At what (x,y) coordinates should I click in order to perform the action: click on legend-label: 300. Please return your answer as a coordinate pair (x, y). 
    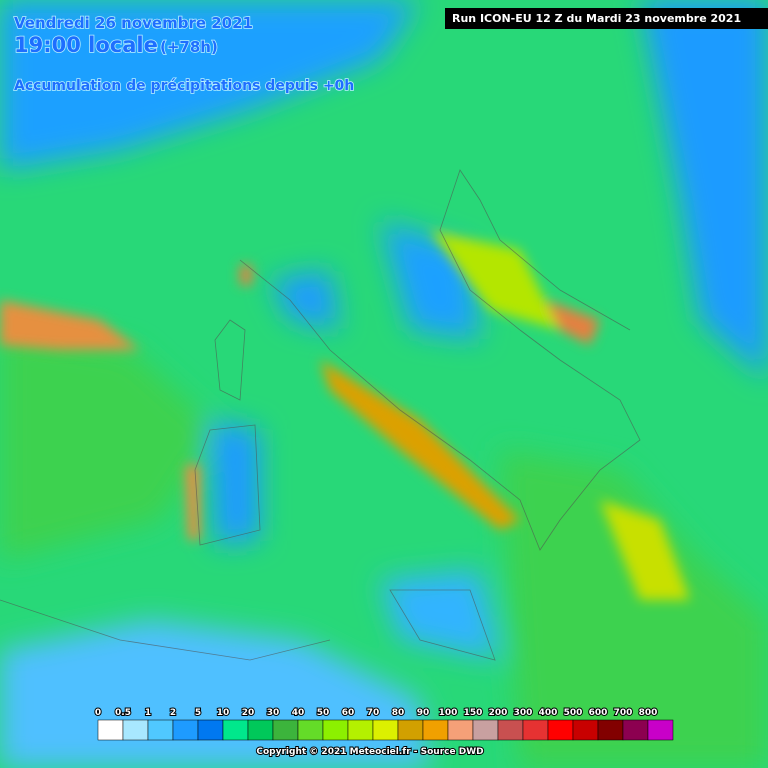
    Looking at the image, I should click on (523, 713).